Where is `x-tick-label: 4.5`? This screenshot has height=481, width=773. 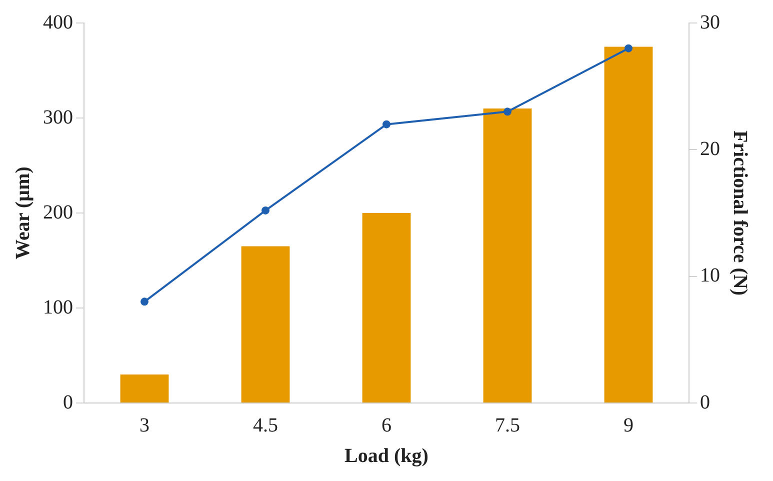 x-tick-label: 4.5 is located at coordinates (265, 425).